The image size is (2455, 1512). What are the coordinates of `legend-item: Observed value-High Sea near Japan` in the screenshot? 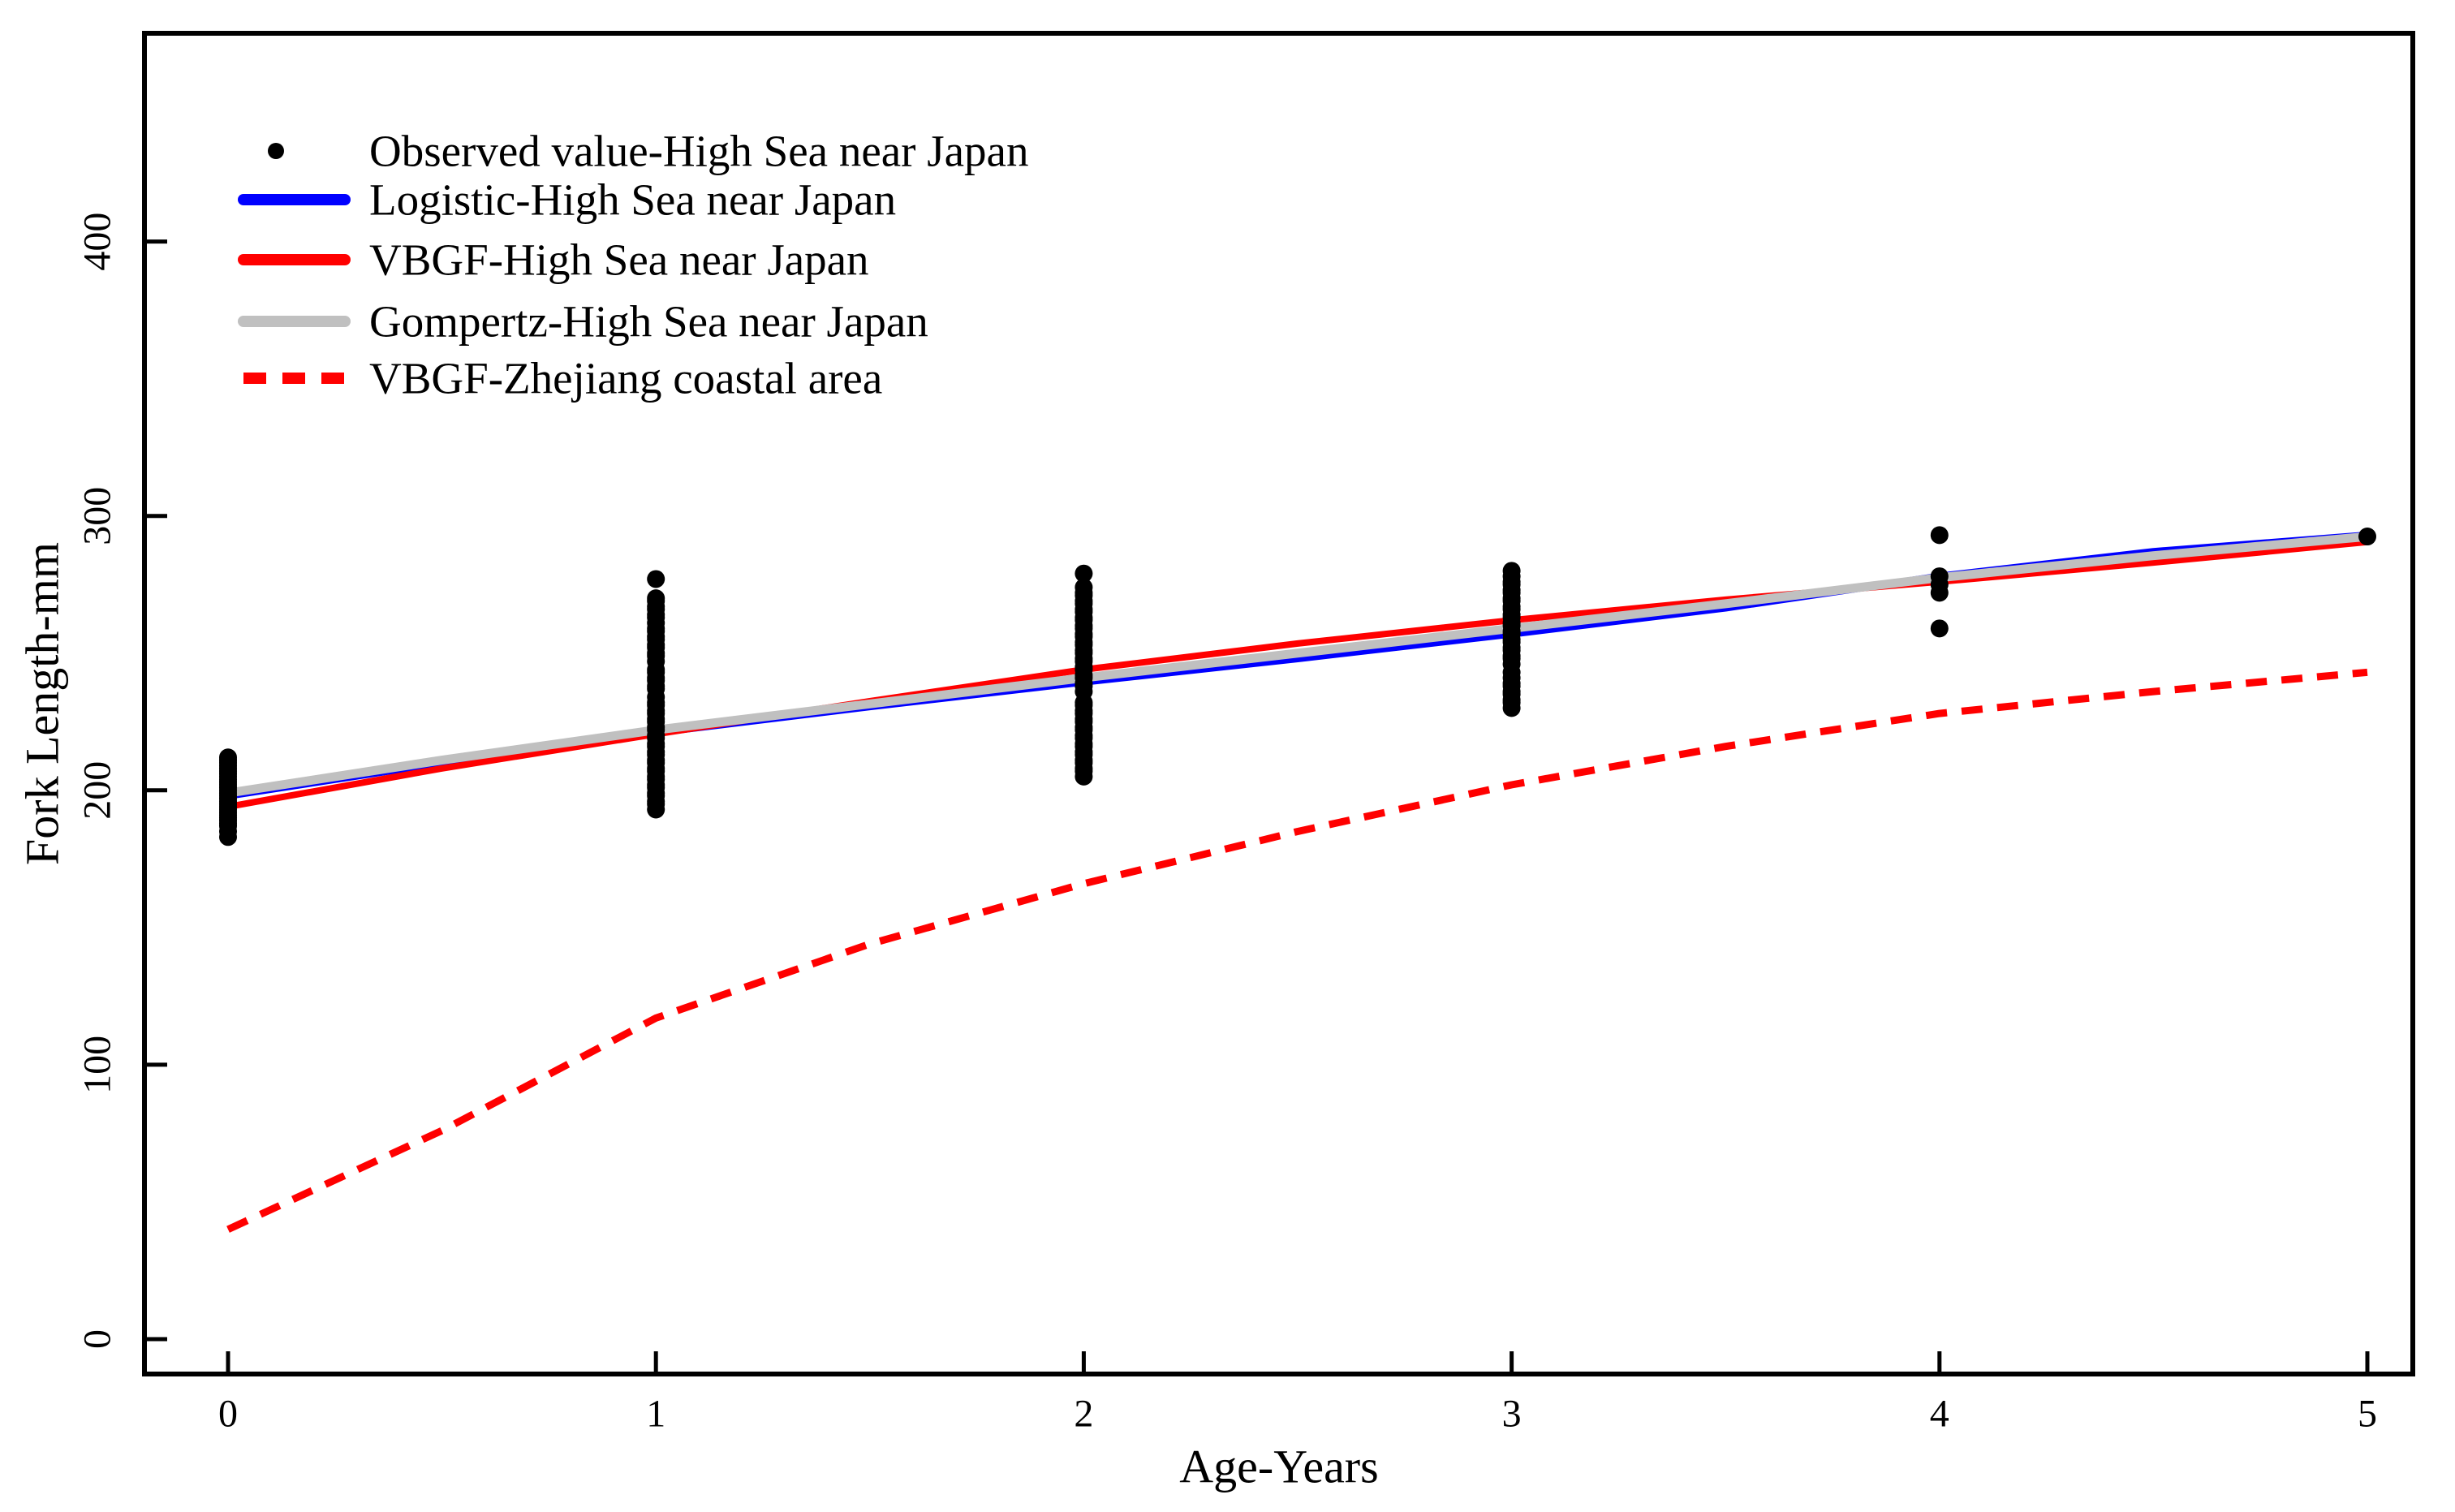 It's located at (648, 151).